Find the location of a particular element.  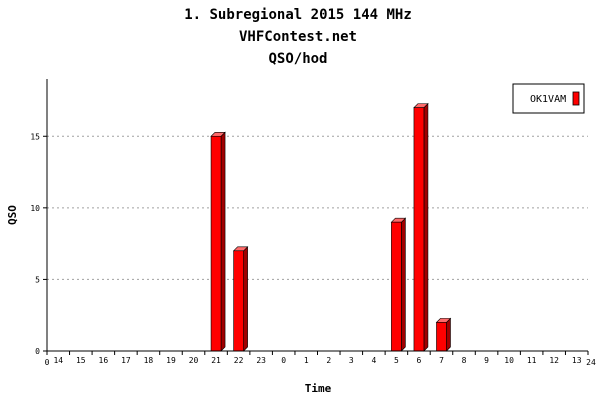

legend: OK1VAM is located at coordinates (548, 98).